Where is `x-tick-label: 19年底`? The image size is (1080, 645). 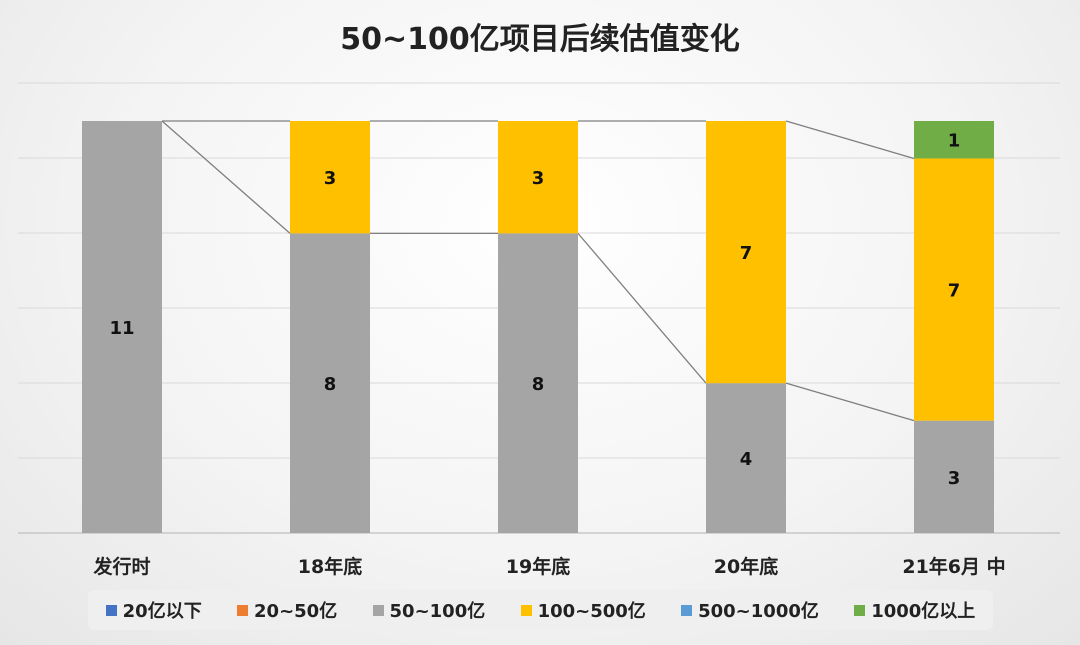
x-tick-label: 19年底 is located at coordinates (538, 566).